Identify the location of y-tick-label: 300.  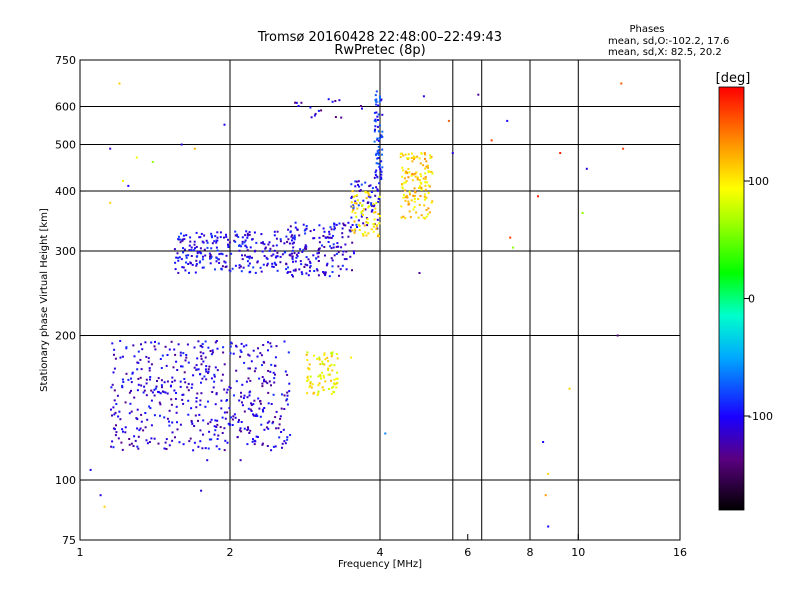
(65, 251).